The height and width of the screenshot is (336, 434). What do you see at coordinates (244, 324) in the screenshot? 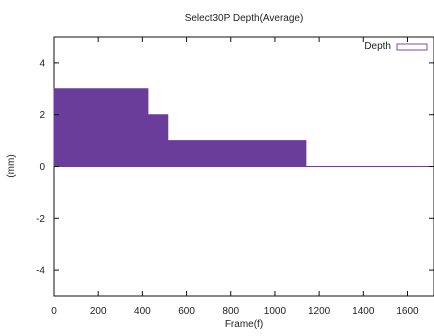
I see `x-axis-label: Frame(f)` at bounding box center [244, 324].